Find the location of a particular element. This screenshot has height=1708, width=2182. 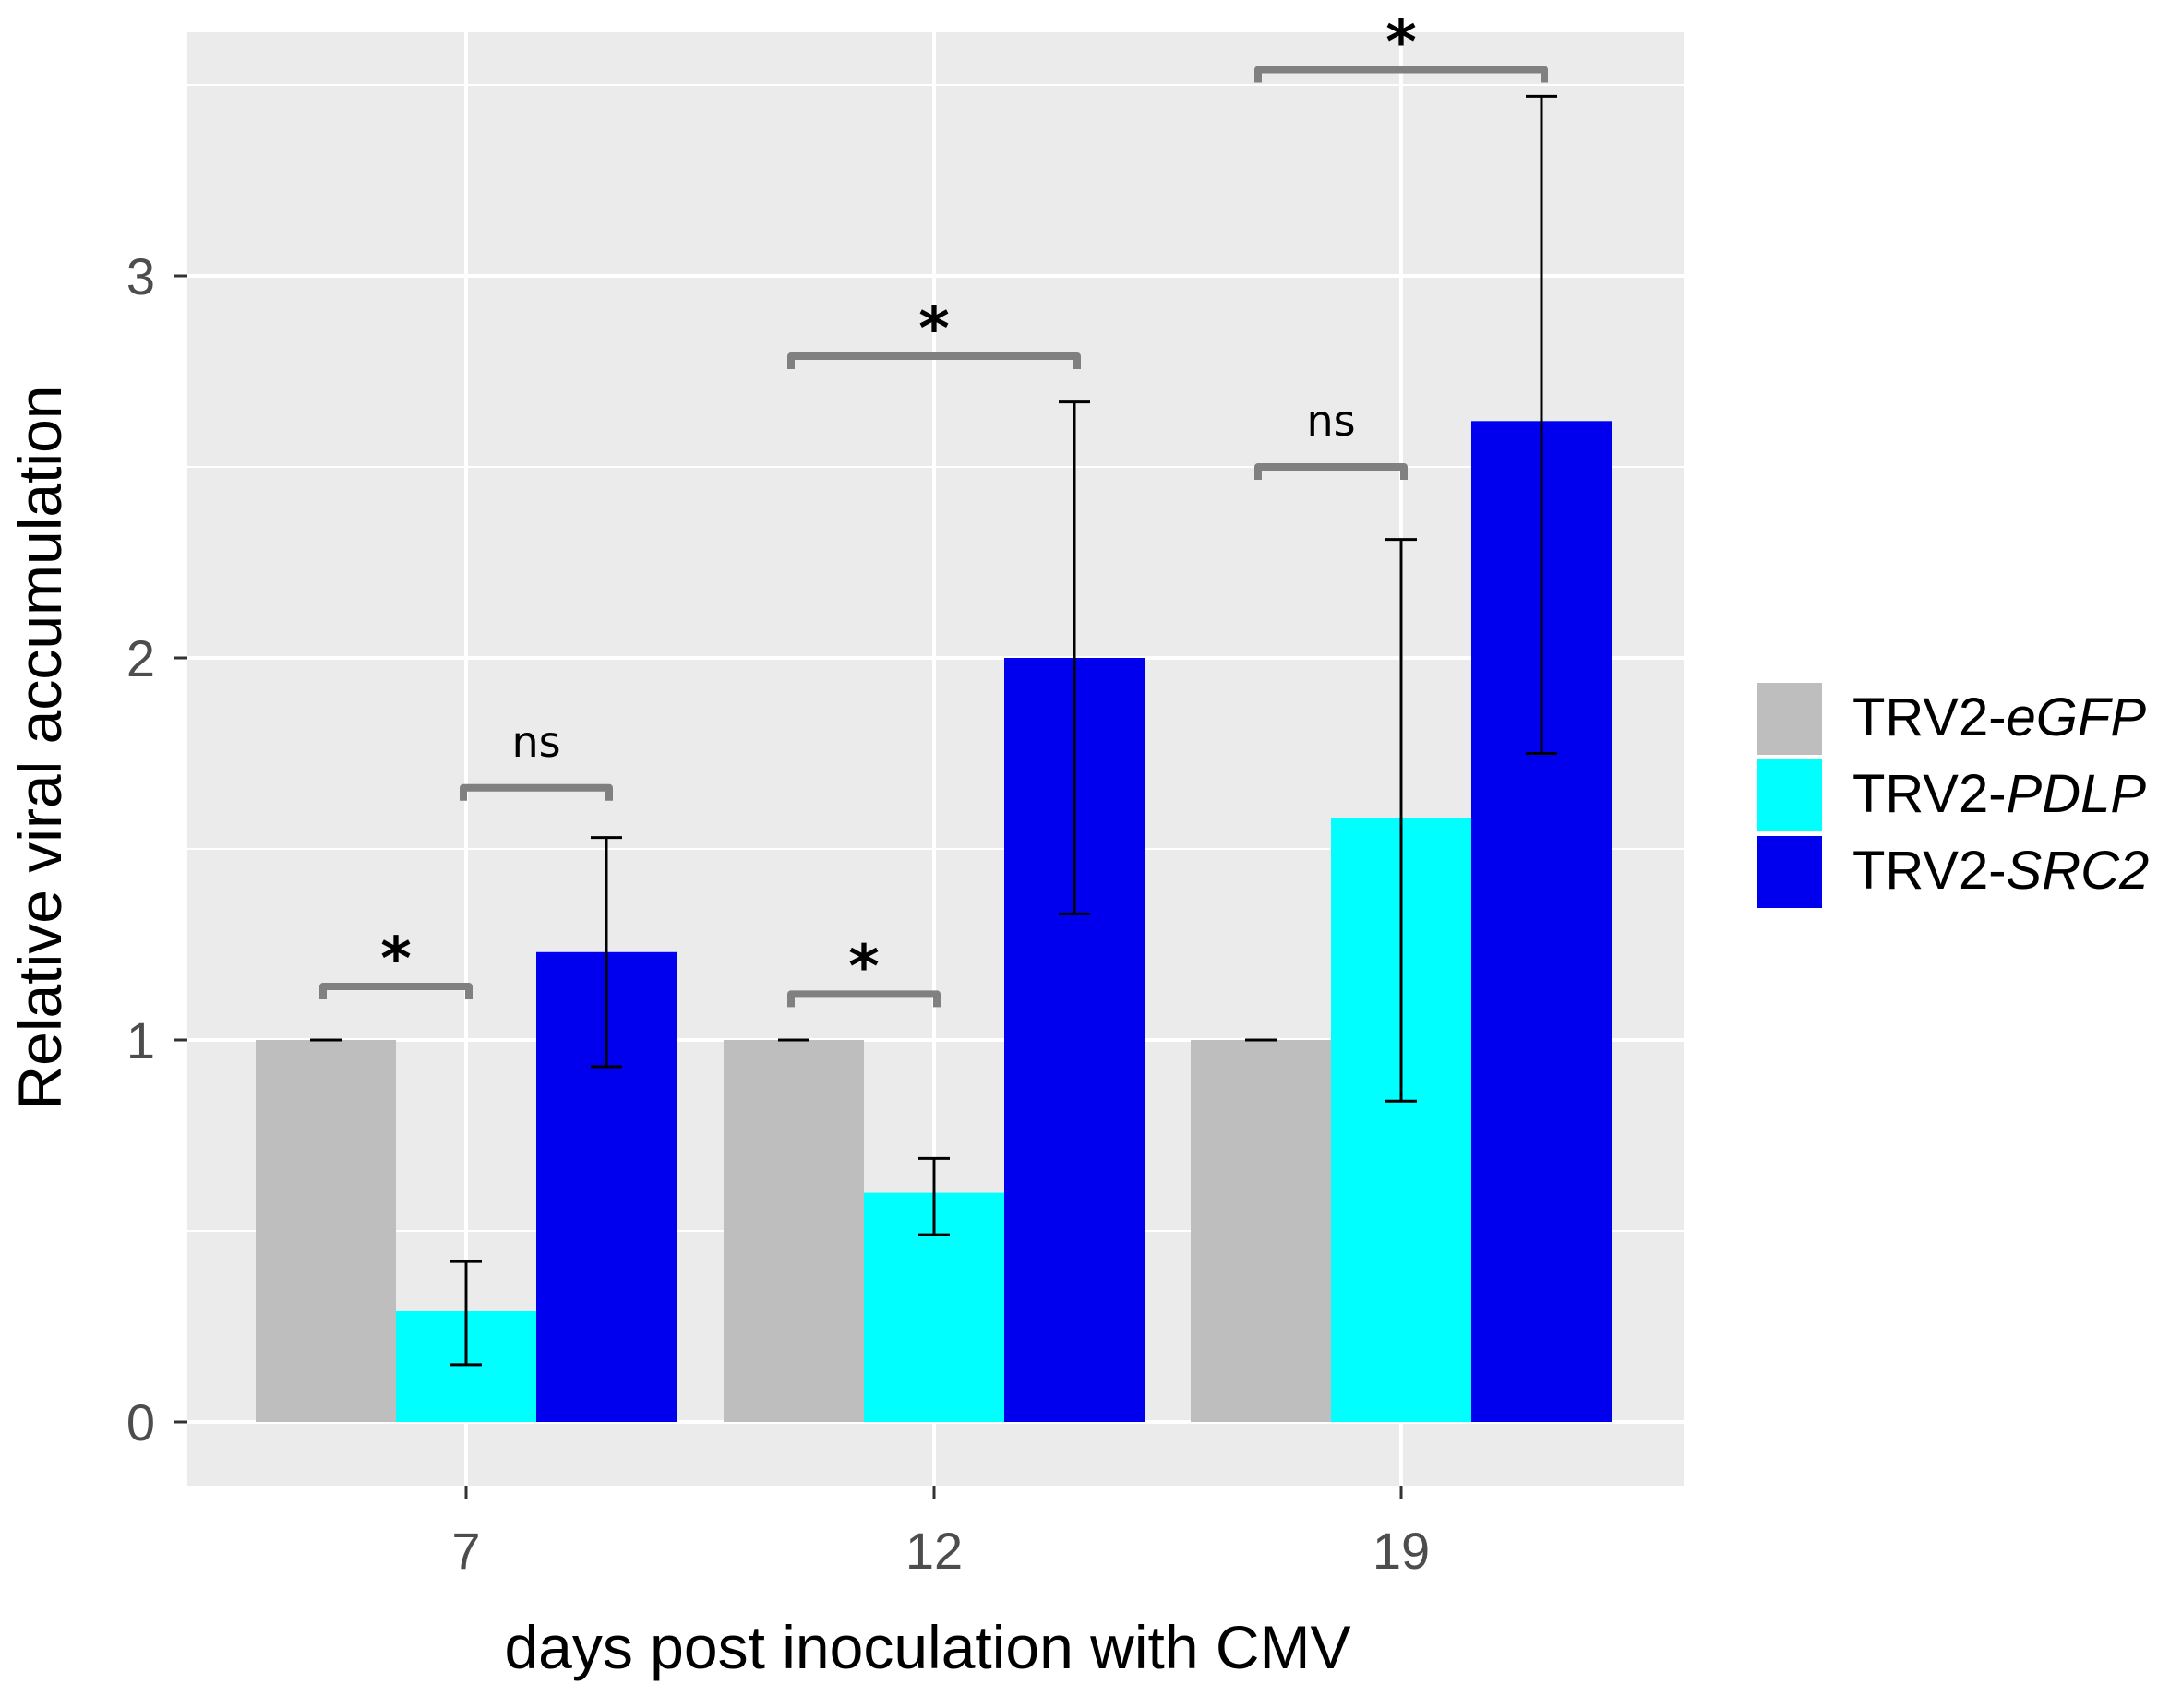

legend-item: TRV2-PDLP is located at coordinates (1952, 795).